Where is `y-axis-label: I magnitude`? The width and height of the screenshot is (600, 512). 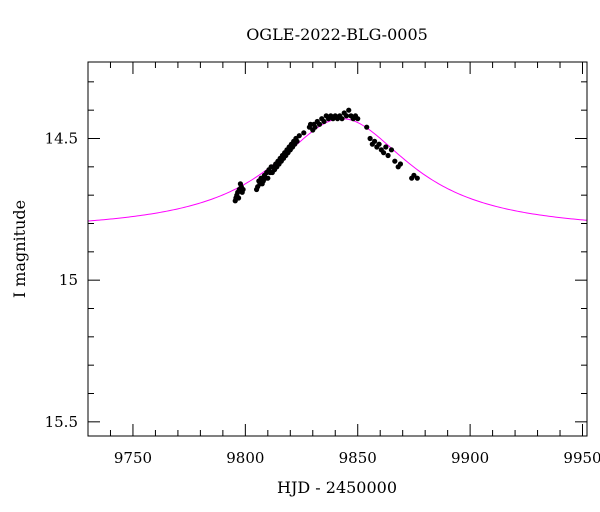
y-axis-label: I magnitude is located at coordinates (19, 249).